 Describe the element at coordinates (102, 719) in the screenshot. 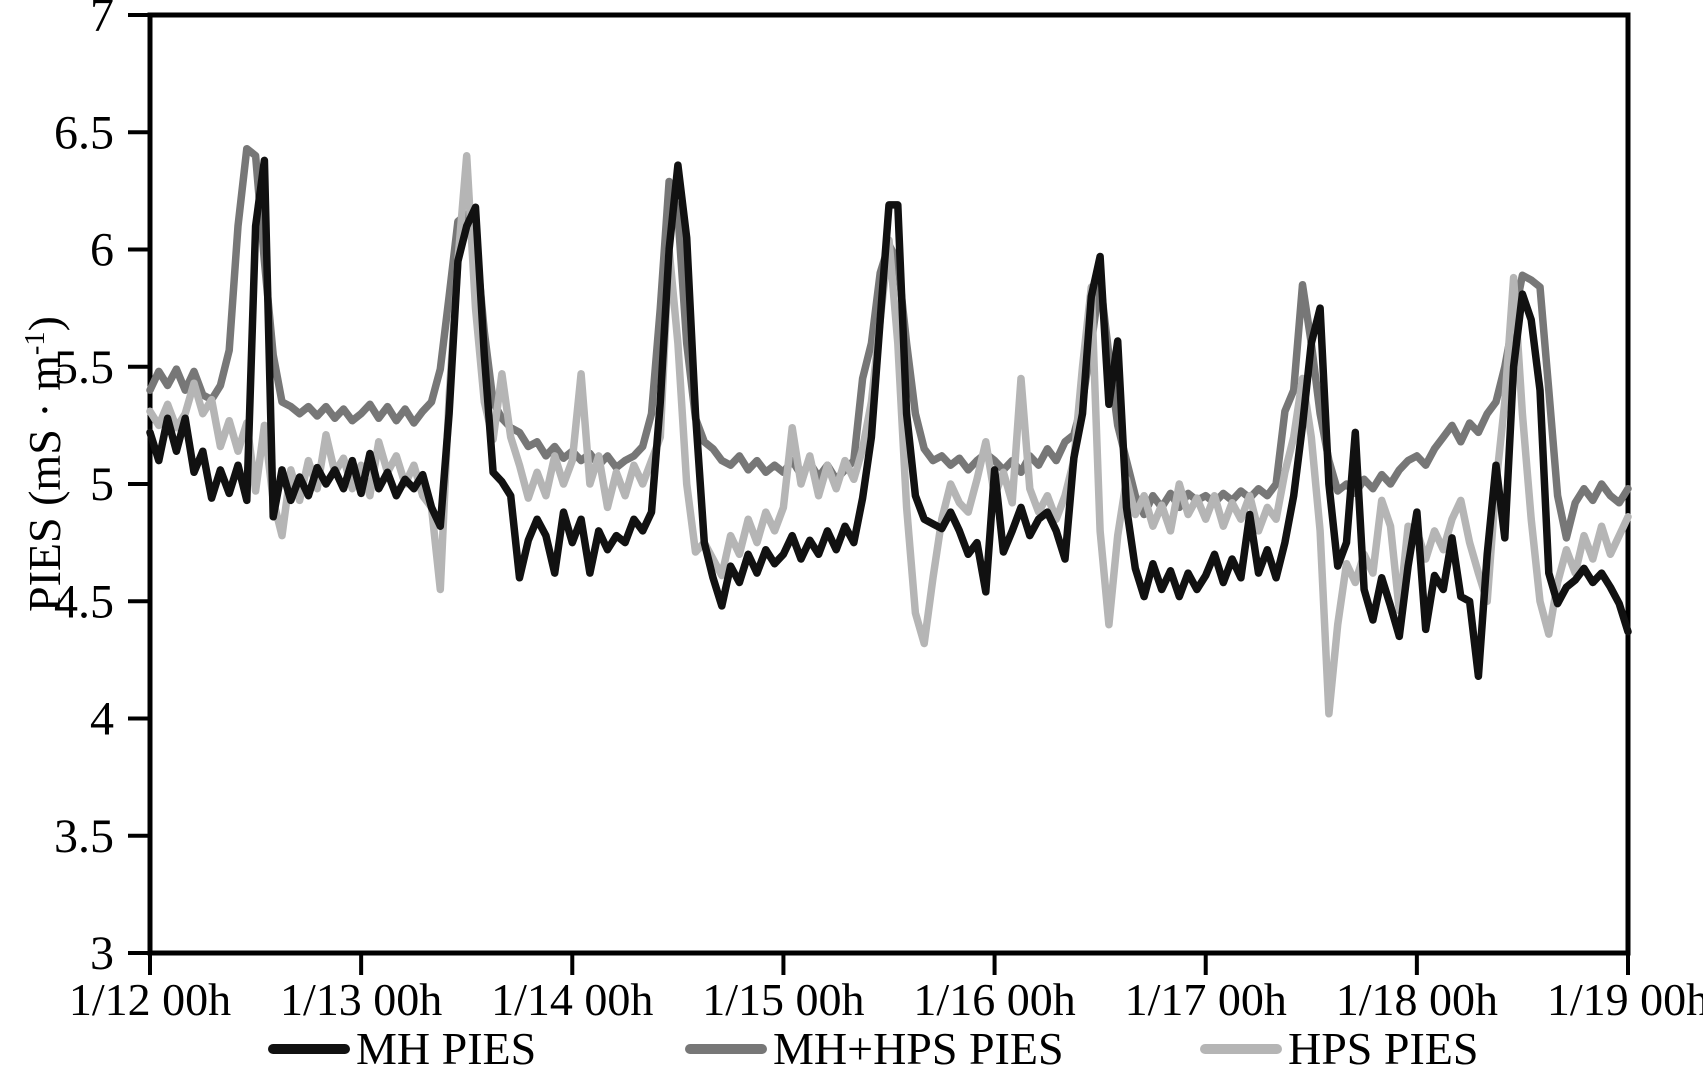

I see `y-tick-label: 4` at that location.